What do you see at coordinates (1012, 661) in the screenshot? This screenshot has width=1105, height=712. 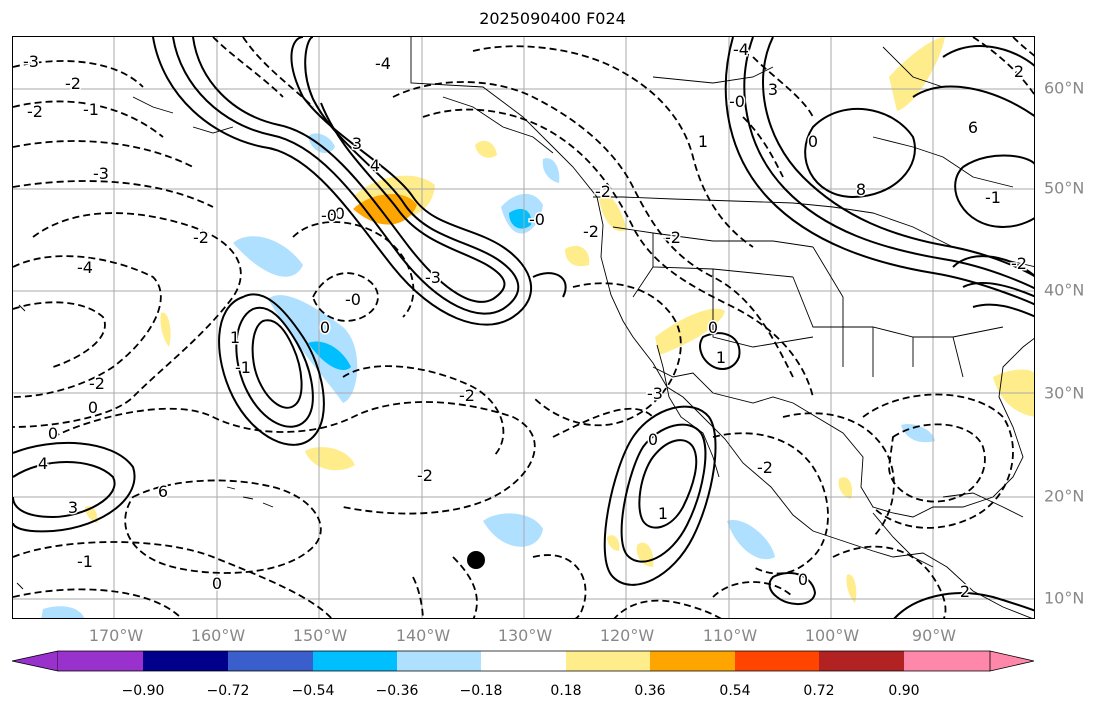 I see `colorbar-extend-high` at bounding box center [1012, 661].